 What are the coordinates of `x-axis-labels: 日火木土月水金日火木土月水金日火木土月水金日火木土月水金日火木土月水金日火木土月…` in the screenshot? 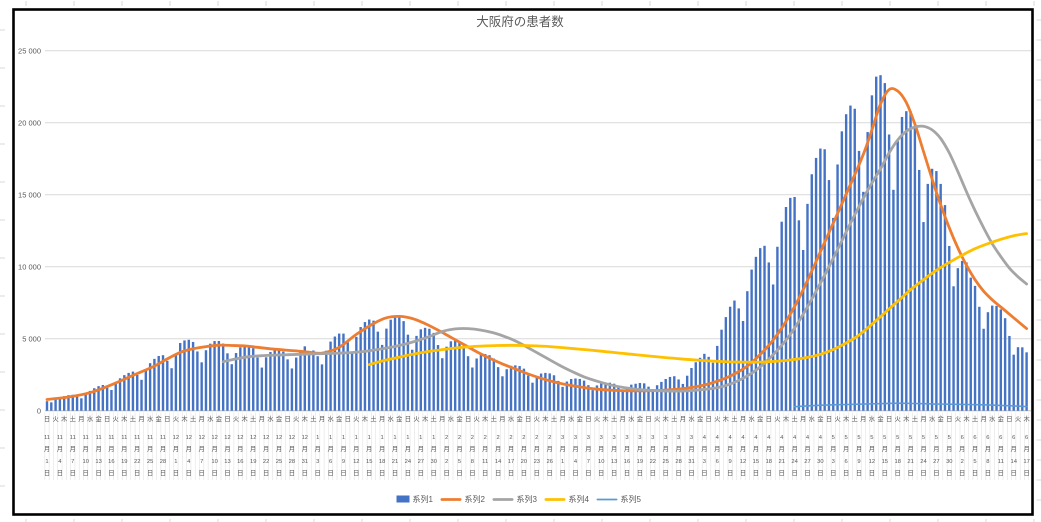 It's located at (537, 445).